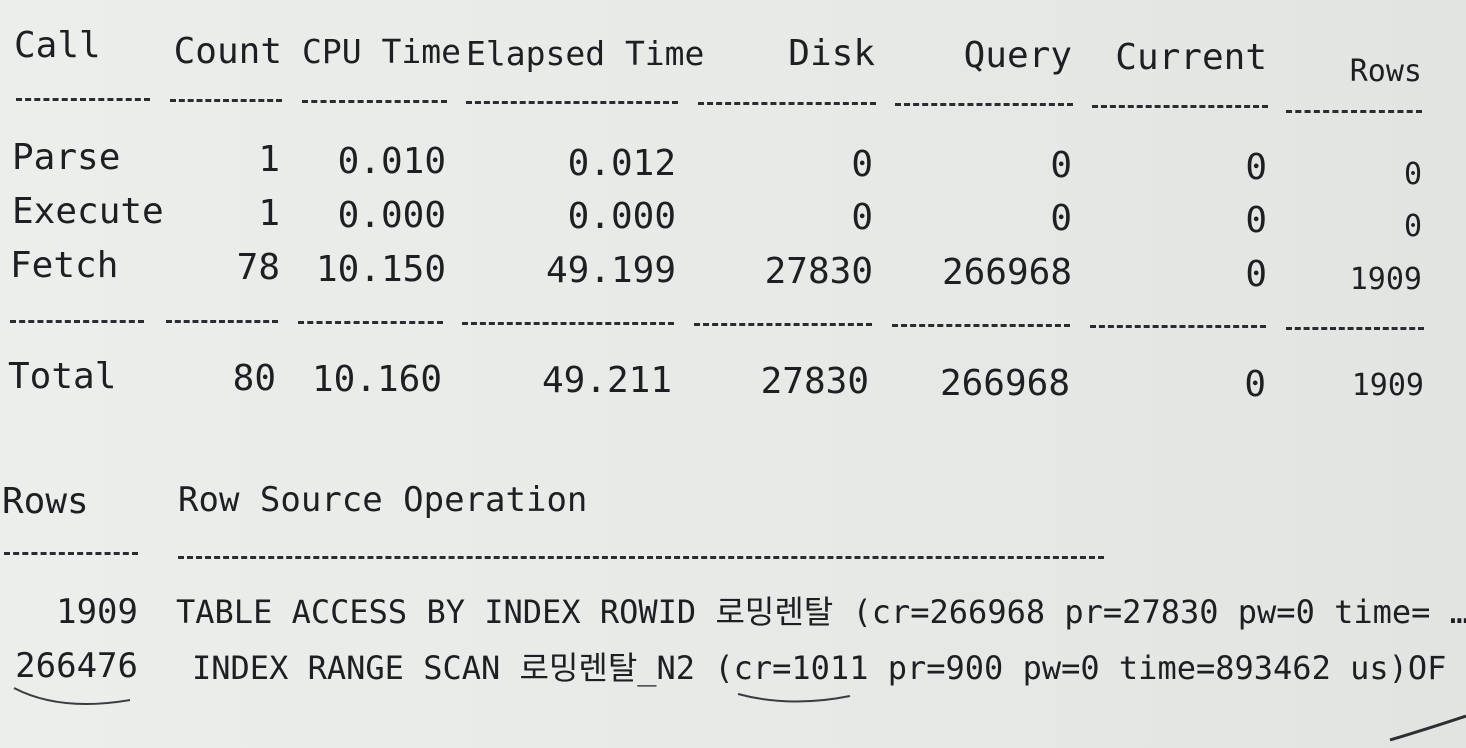 This screenshot has height=748, width=1466. Describe the element at coordinates (1385, 279) in the screenshot. I see `rows-value: 1909` at that location.